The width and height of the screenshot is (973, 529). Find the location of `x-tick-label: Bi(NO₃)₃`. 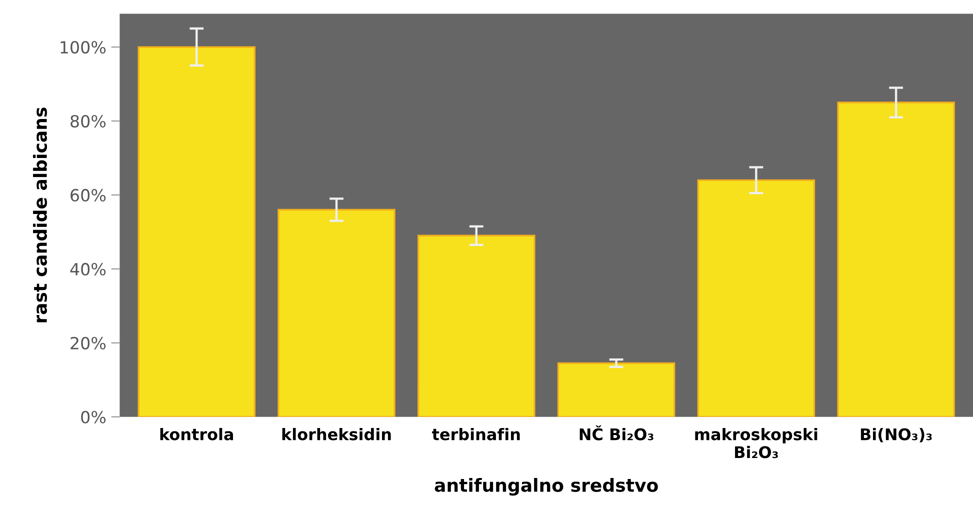

x-tick-label: Bi(NO₃)₃ is located at coordinates (896, 435).